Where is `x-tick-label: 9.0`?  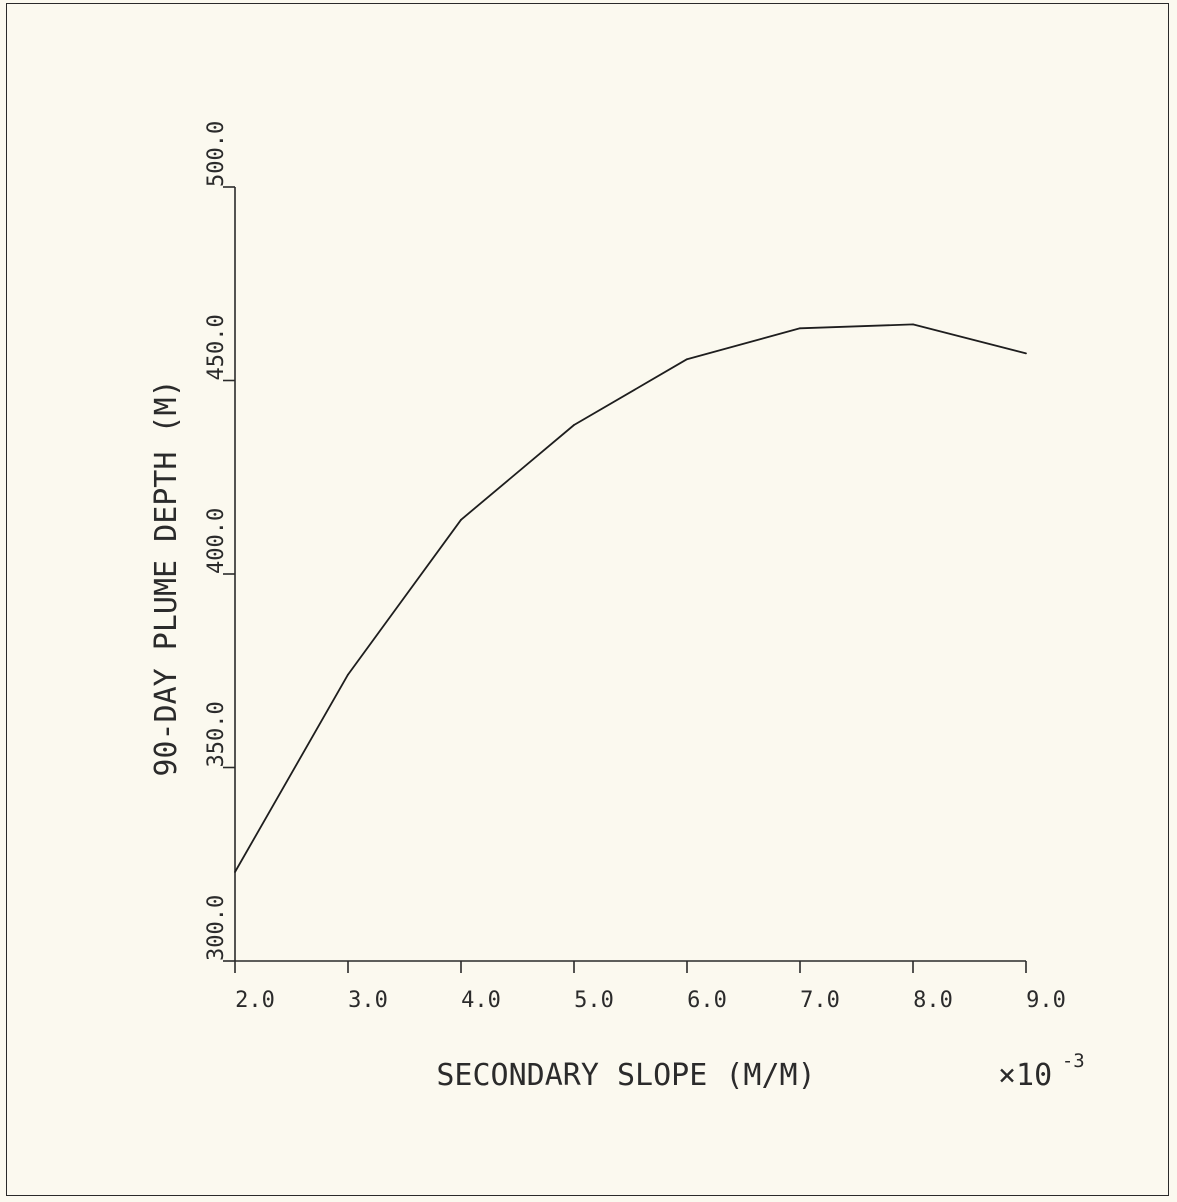 x-tick-label: 9.0 is located at coordinates (1046, 1000).